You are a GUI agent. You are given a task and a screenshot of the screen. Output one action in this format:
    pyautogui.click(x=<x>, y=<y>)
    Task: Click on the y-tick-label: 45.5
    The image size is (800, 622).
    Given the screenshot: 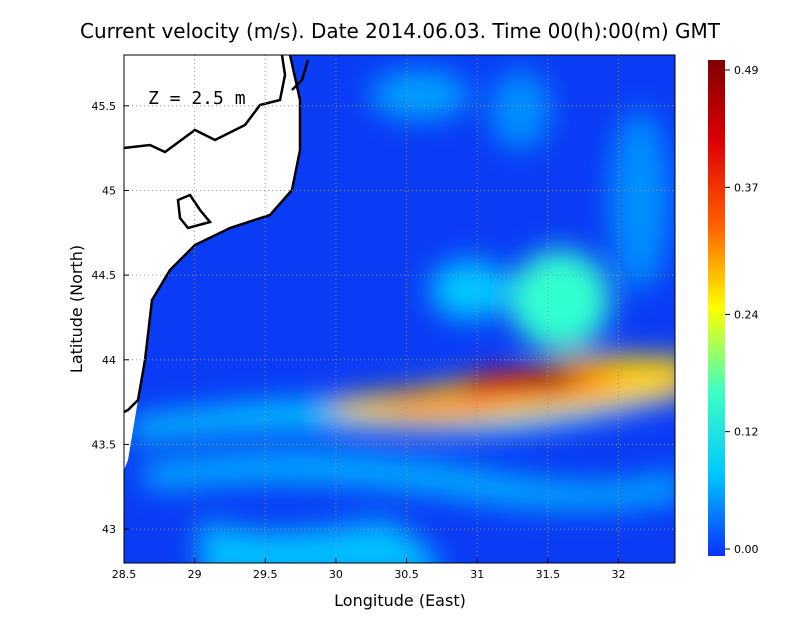 What is the action you would take?
    pyautogui.click(x=104, y=106)
    